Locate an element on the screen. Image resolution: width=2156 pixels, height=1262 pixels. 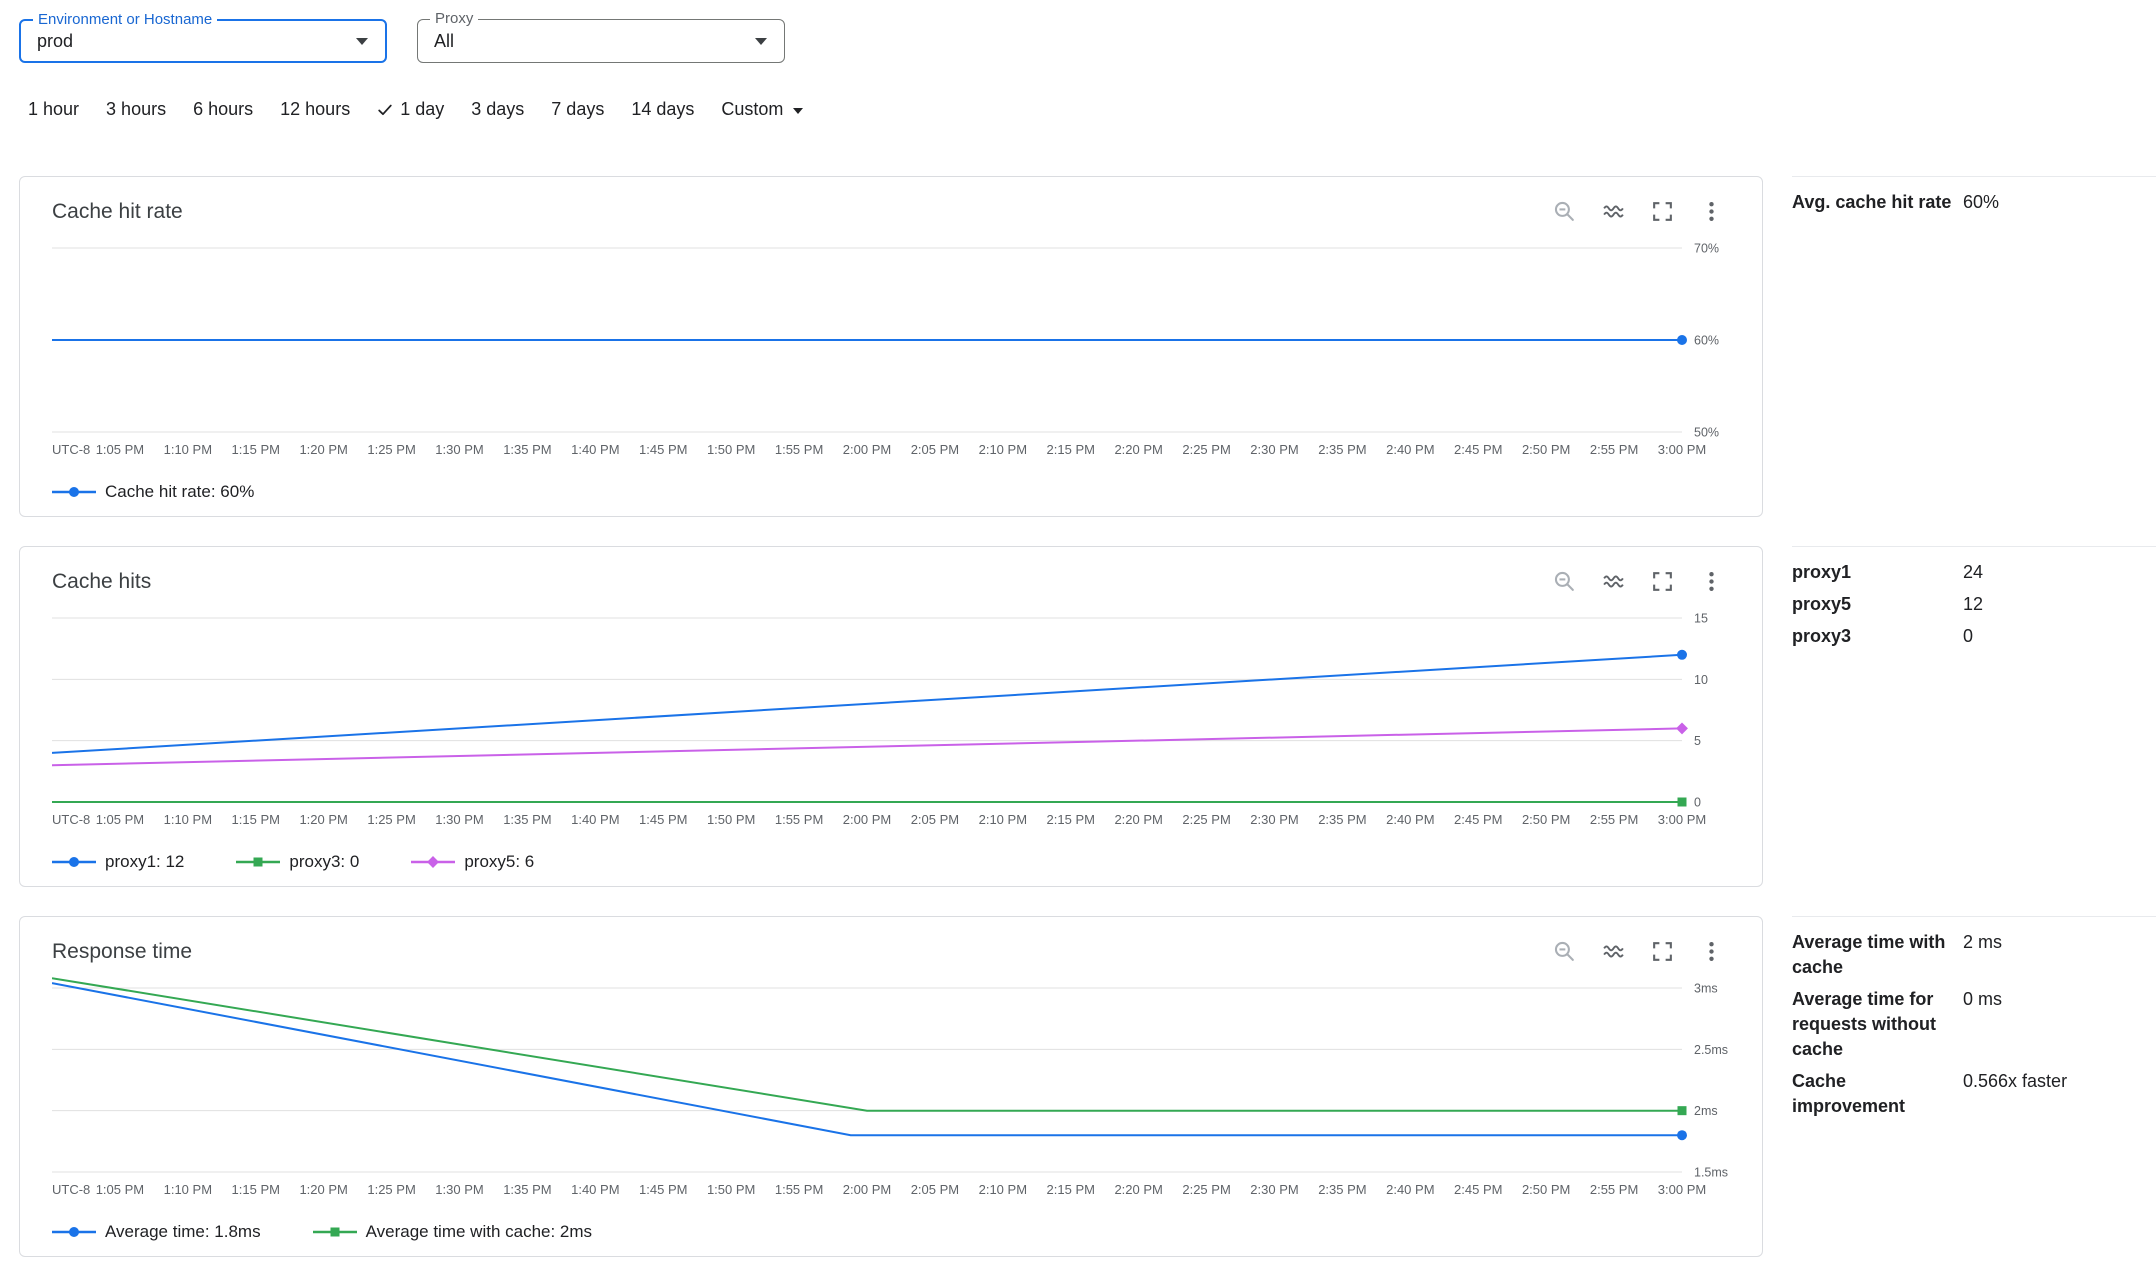
x-axis-tick-label: 1:35 PM is located at coordinates (527, 449).